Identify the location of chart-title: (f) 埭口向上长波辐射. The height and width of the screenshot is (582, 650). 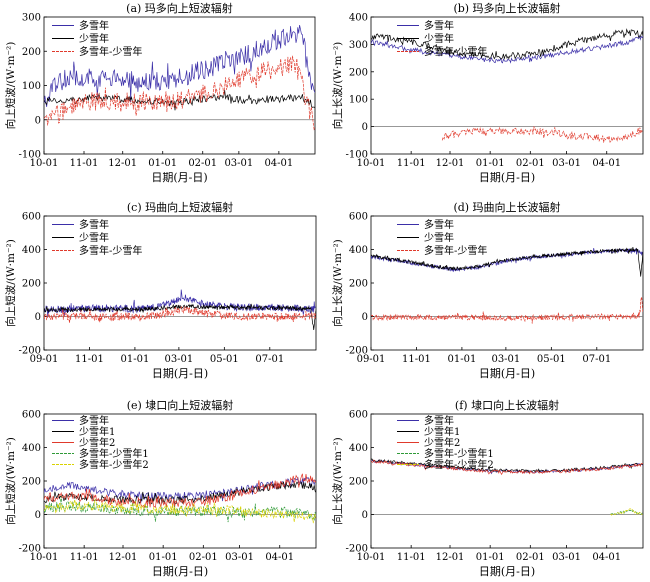
(507, 405).